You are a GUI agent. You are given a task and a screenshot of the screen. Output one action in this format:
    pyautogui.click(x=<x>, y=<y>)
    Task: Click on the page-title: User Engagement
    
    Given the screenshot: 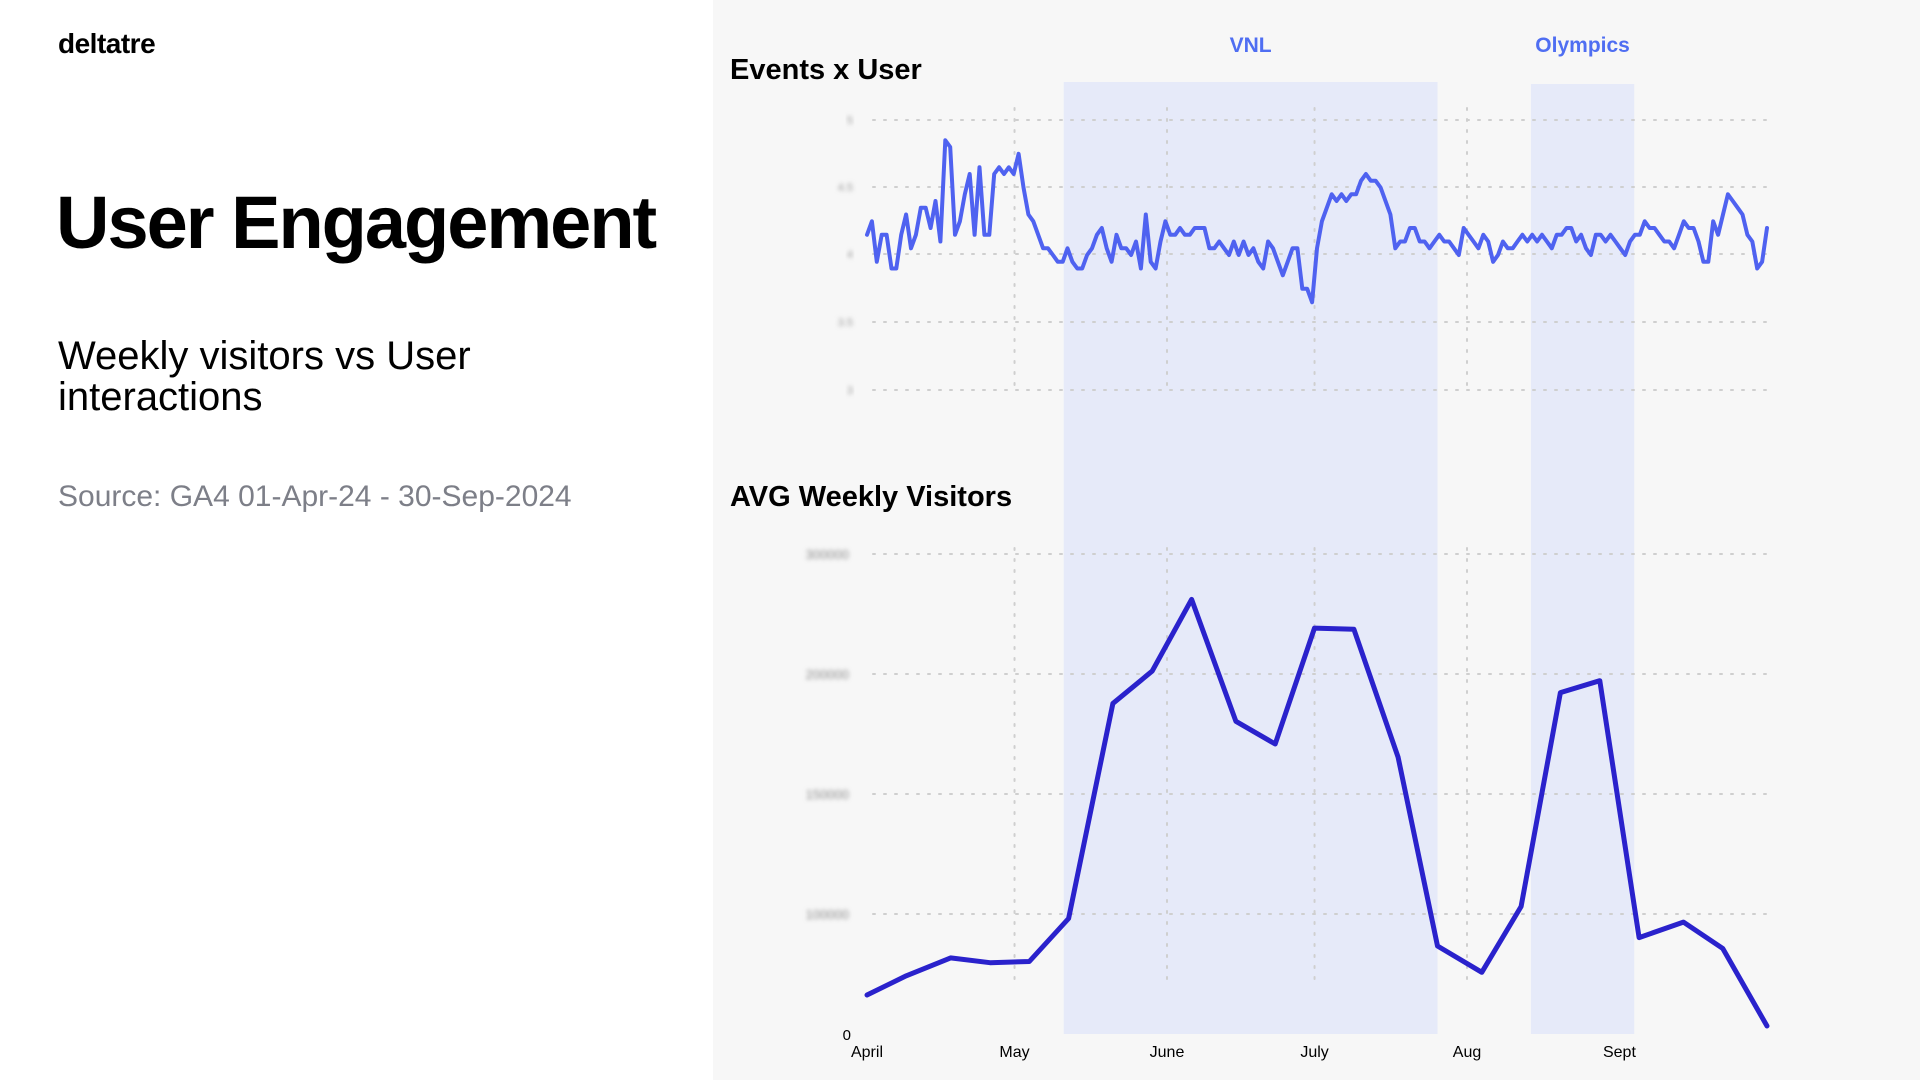 What is the action you would take?
    pyautogui.click(x=356, y=222)
    